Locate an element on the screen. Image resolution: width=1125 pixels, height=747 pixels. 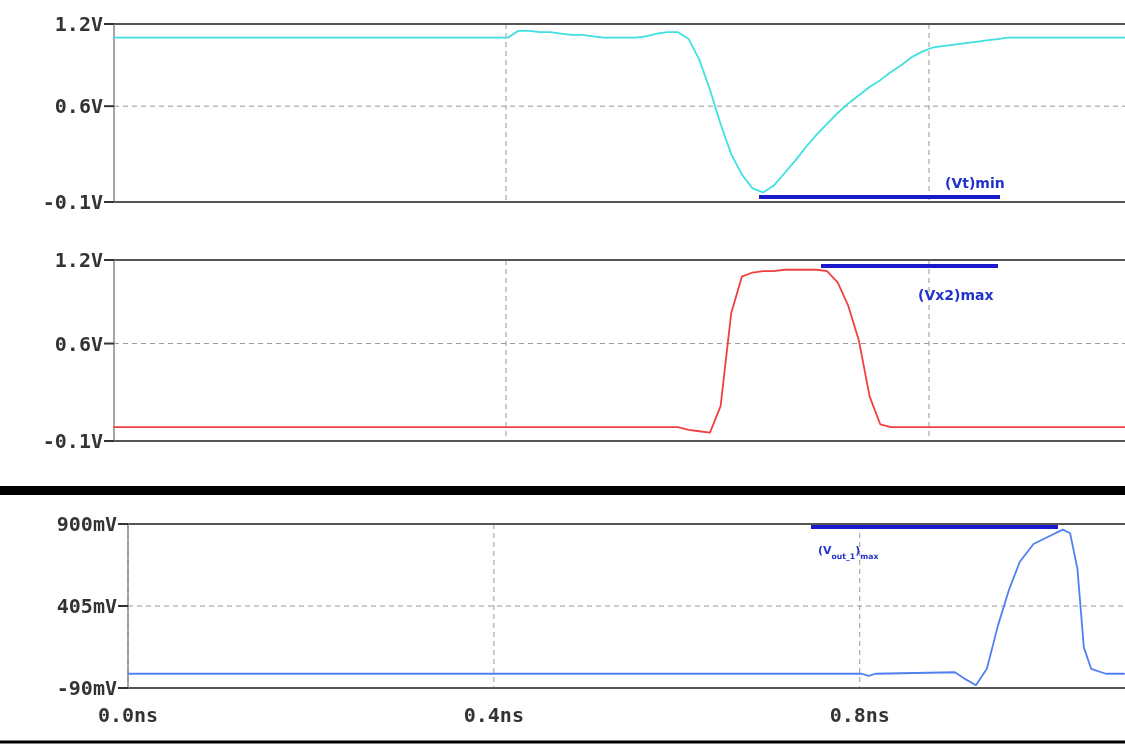
x-tick-label: 0.4ns is located at coordinates (493, 715).